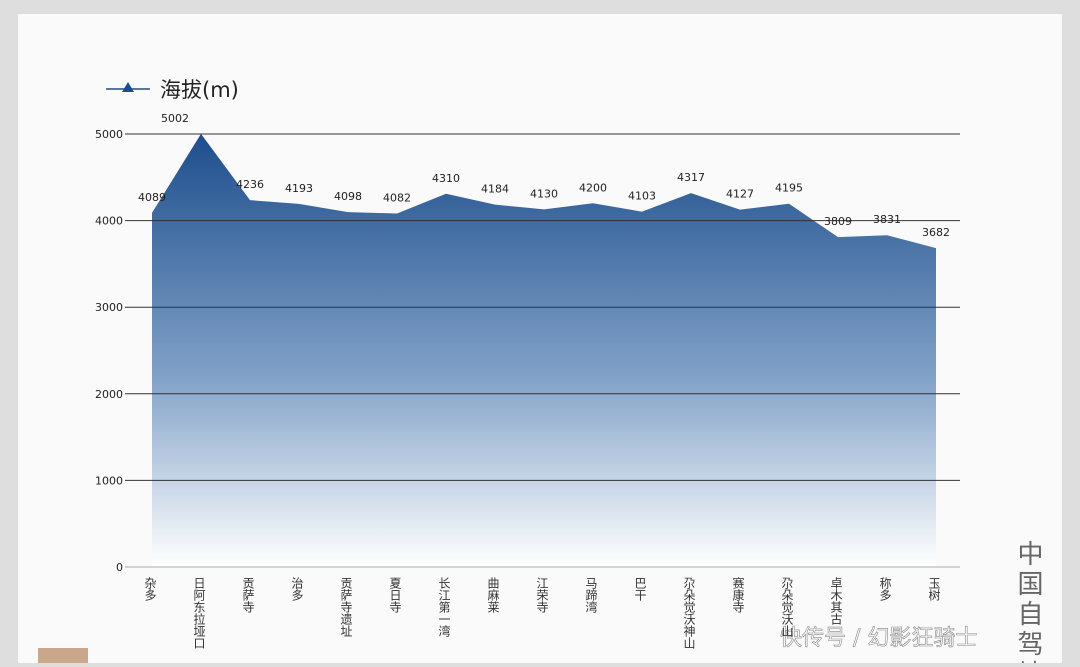 The width and height of the screenshot is (1080, 667). I want to click on data-label: 4127, so click(740, 194).